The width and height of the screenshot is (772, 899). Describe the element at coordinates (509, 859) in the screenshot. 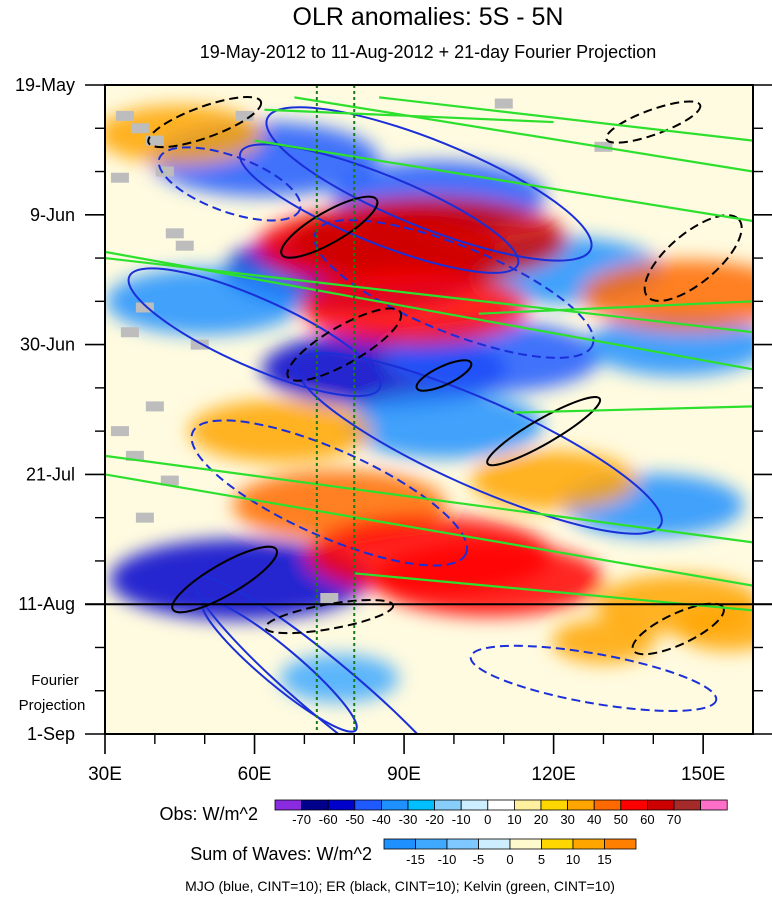

I see `waves-colorbar-level-label: 0` at that location.